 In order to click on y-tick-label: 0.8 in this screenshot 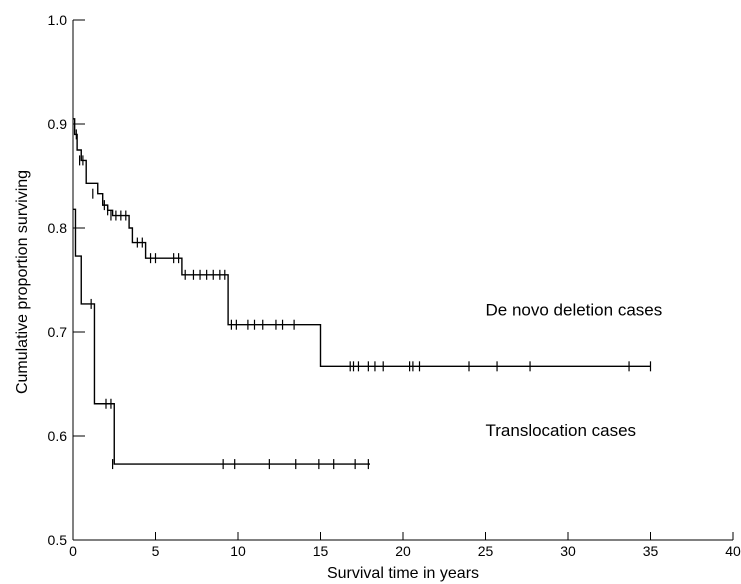, I will do `click(58, 228)`.